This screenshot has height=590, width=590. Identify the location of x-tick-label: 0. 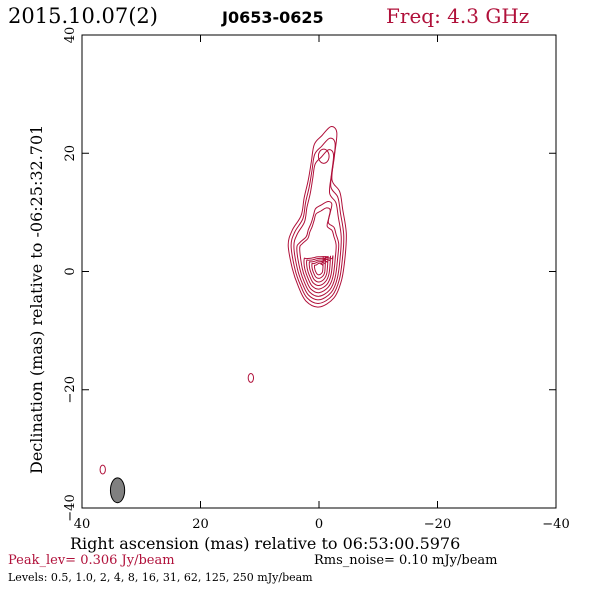
(319, 524).